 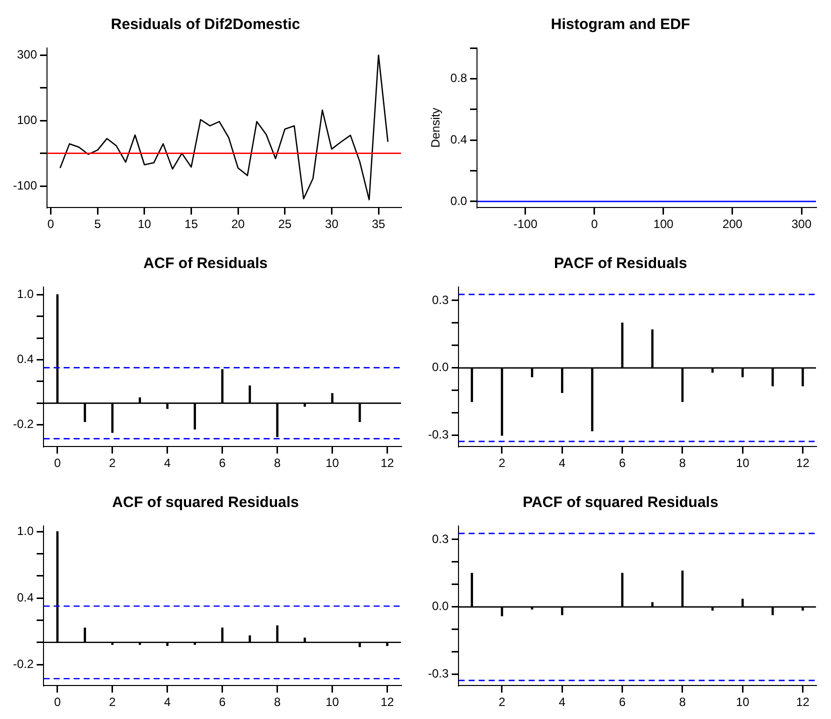 What do you see at coordinates (98, 224) in the screenshot?
I see `x-tick-label: 5` at bounding box center [98, 224].